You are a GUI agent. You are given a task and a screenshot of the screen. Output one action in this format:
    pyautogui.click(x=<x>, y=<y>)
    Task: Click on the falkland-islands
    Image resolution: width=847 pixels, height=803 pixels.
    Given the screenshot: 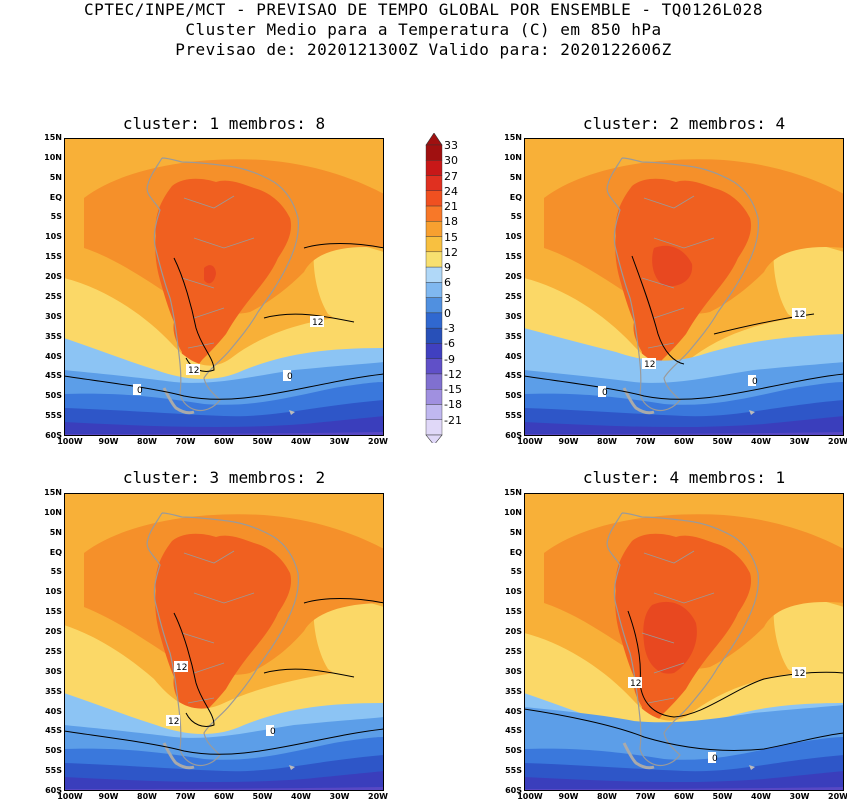 What is the action you would take?
    pyautogui.click(x=292, y=412)
    